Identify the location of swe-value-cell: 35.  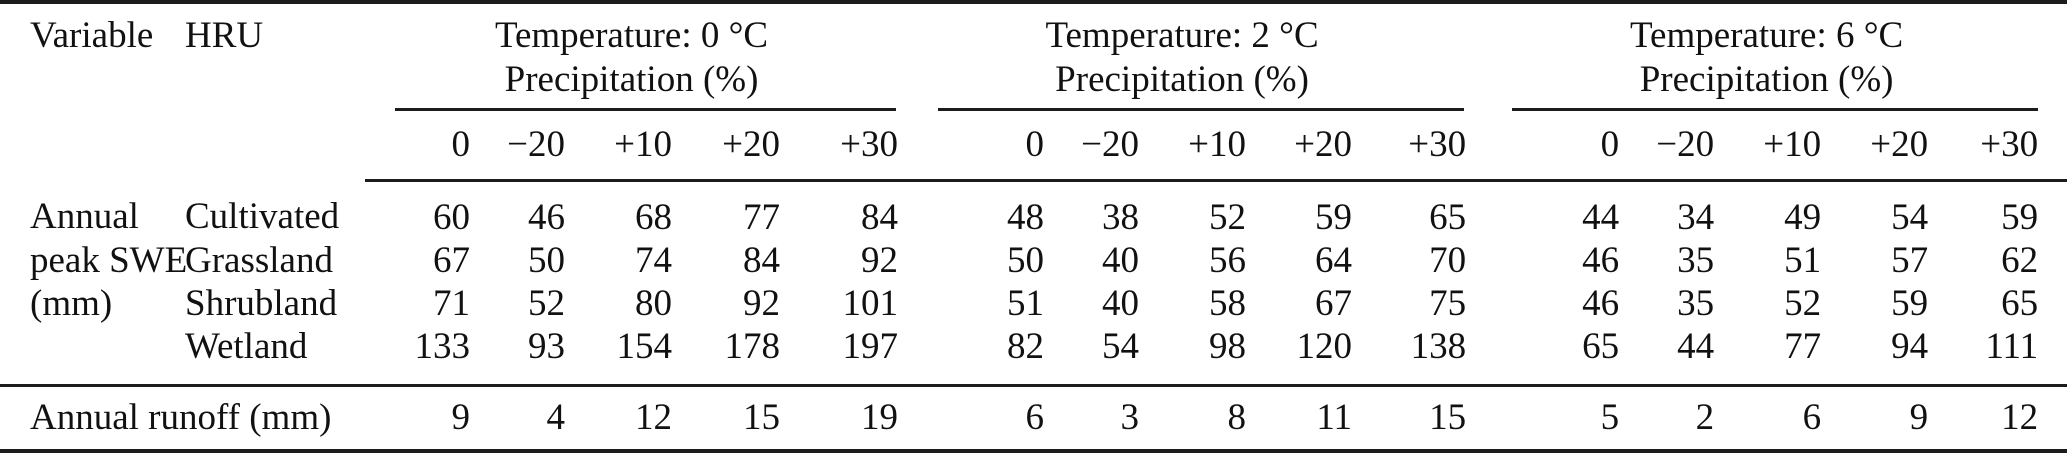
(1696, 303).